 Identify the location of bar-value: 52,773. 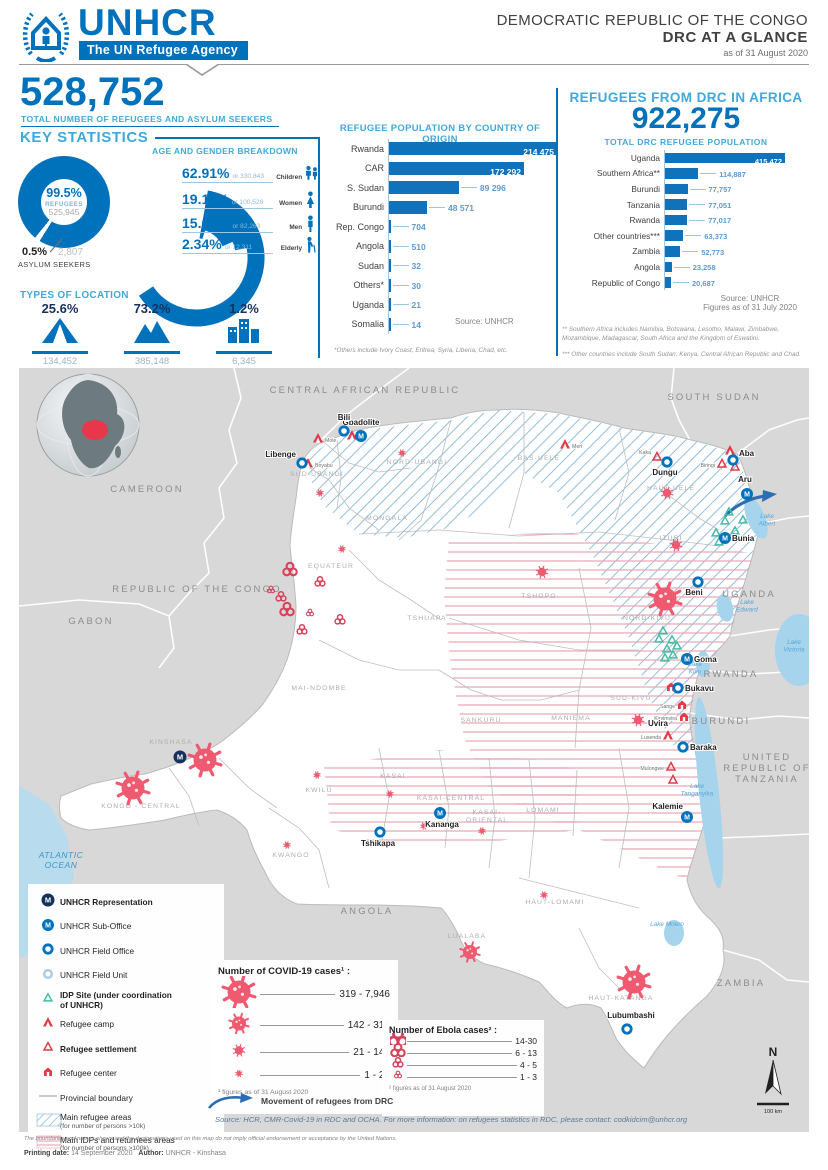
(713, 252).